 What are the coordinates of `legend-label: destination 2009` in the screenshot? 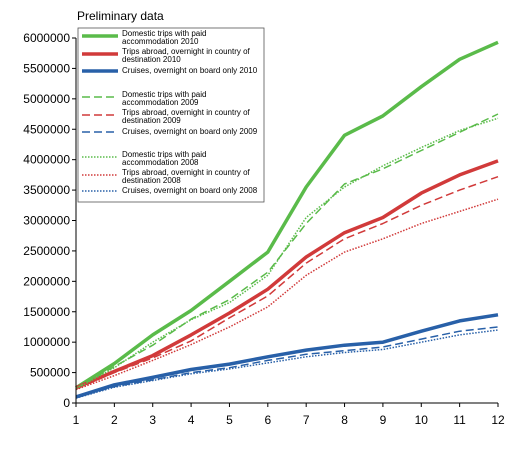 It's located at (151, 120).